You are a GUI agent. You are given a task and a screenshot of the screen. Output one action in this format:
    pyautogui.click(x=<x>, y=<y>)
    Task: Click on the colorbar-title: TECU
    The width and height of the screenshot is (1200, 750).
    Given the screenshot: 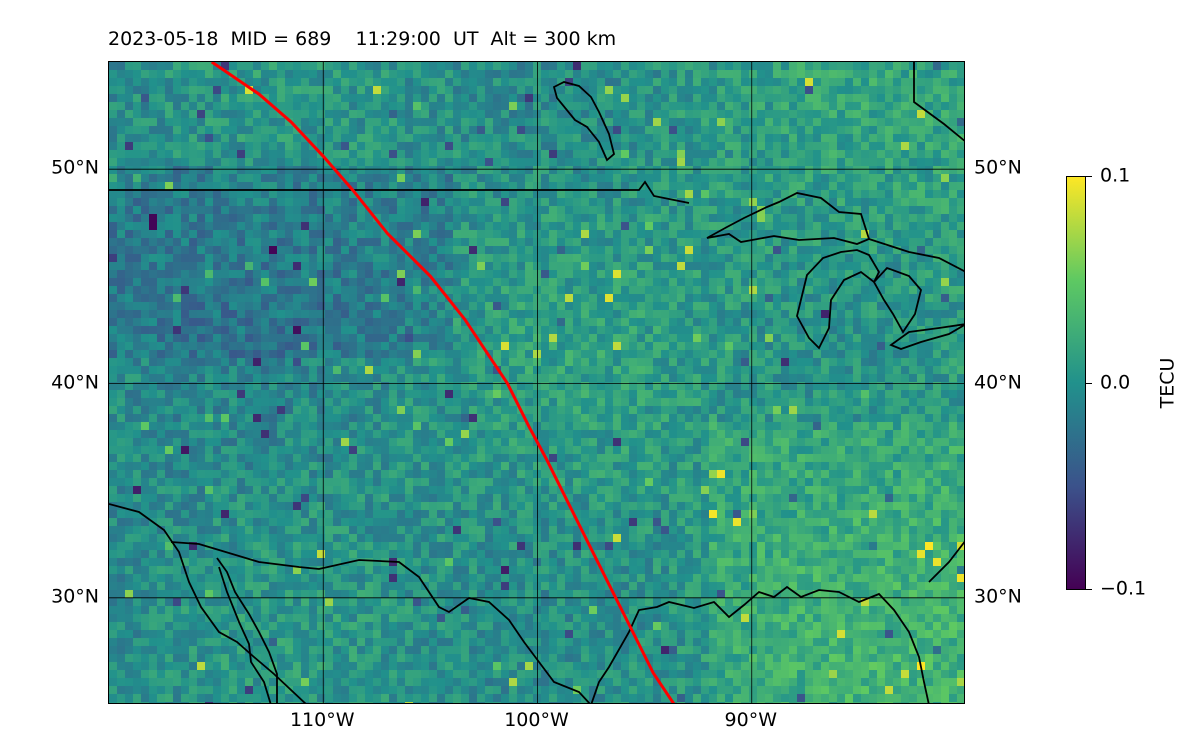 What is the action you would take?
    pyautogui.click(x=1167, y=383)
    